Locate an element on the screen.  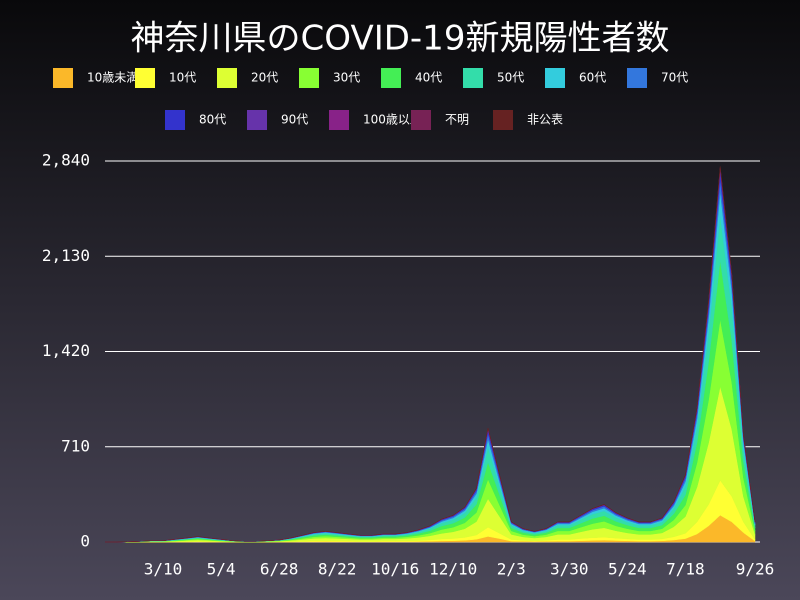
x-tick-label: 7/18 is located at coordinates (685, 569).